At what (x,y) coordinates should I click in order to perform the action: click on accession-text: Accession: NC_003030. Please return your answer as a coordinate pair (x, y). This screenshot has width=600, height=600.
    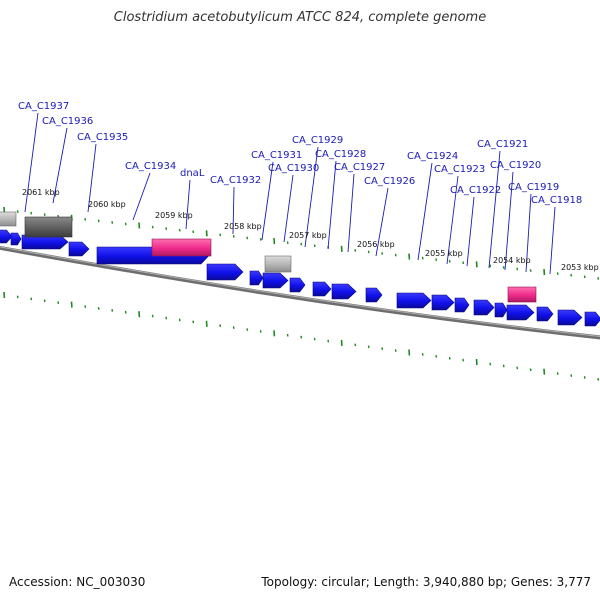
    Looking at the image, I should click on (77, 582).